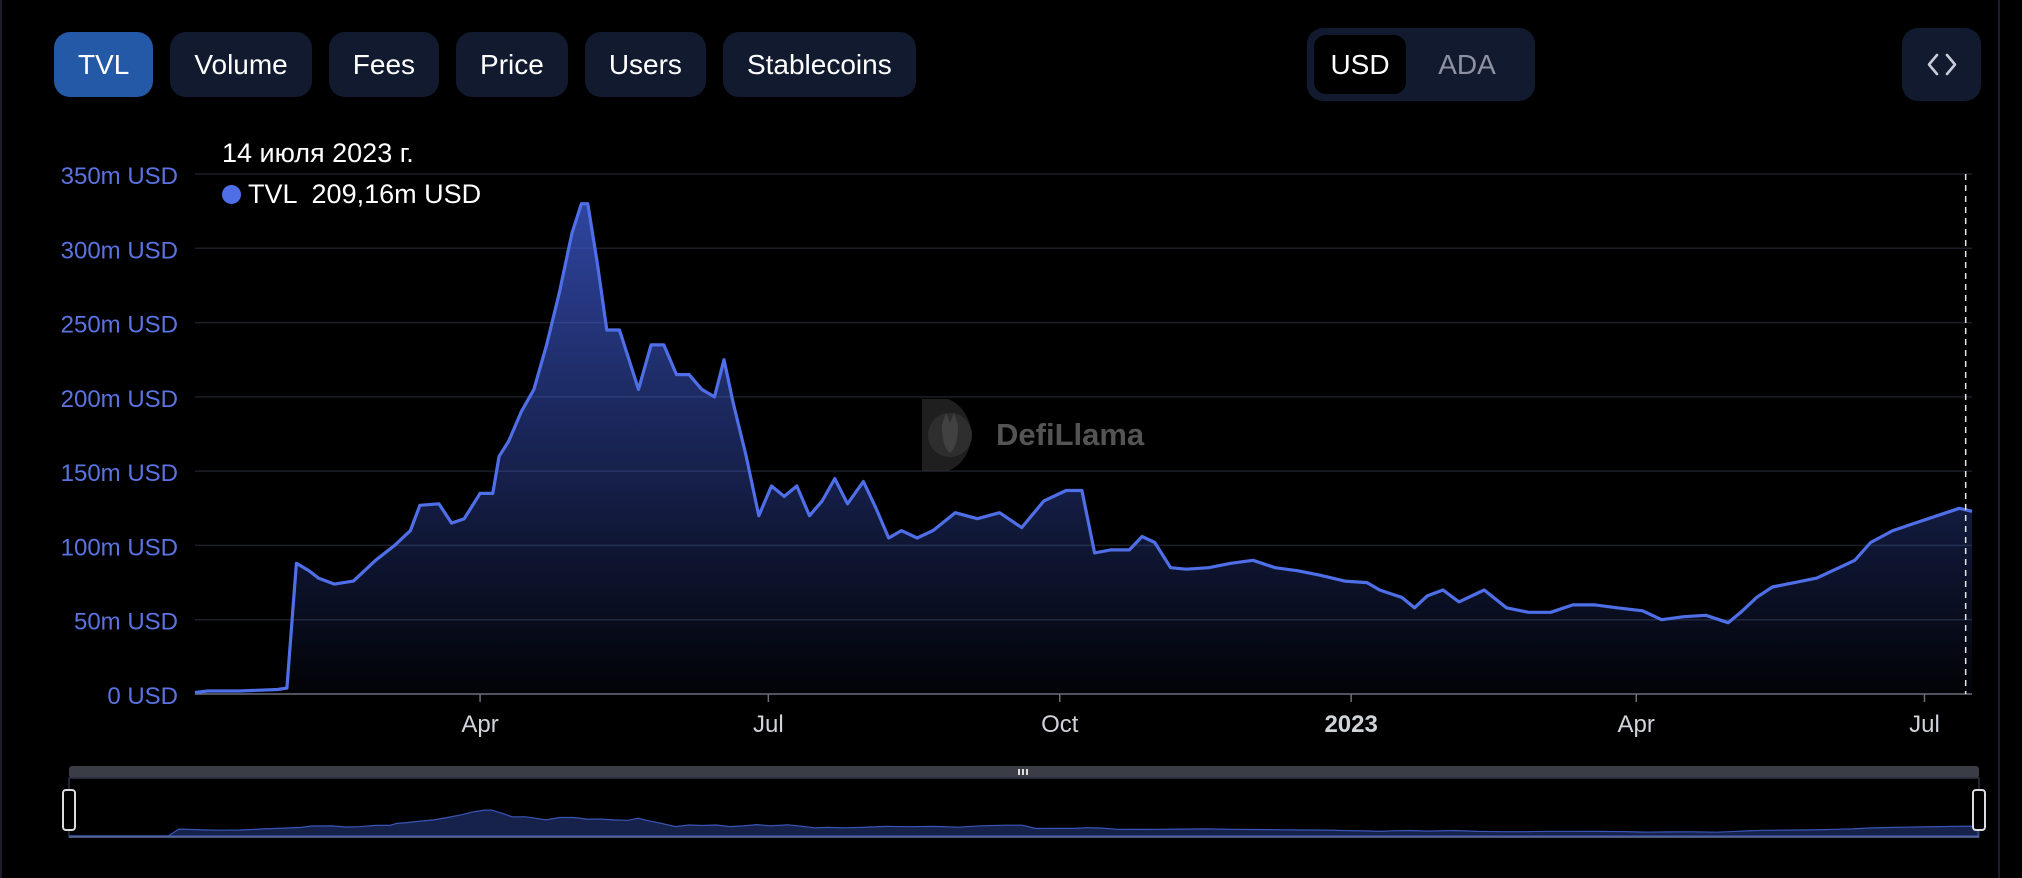  Describe the element at coordinates (1070, 434) in the screenshot. I see `watermark-text: DefiLlama` at that location.